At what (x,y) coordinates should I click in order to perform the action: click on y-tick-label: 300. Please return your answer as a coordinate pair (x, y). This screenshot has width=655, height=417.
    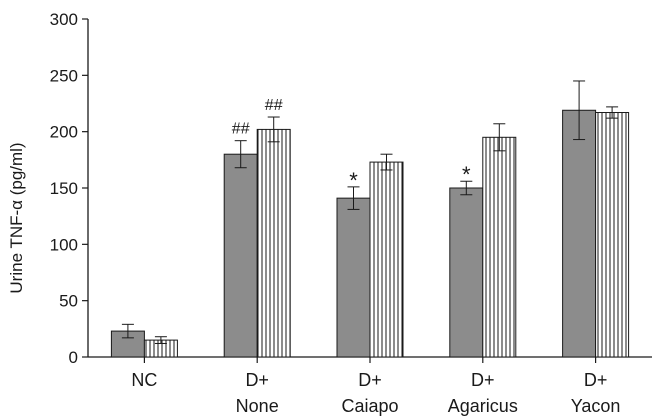
    Looking at the image, I should click on (64, 19).